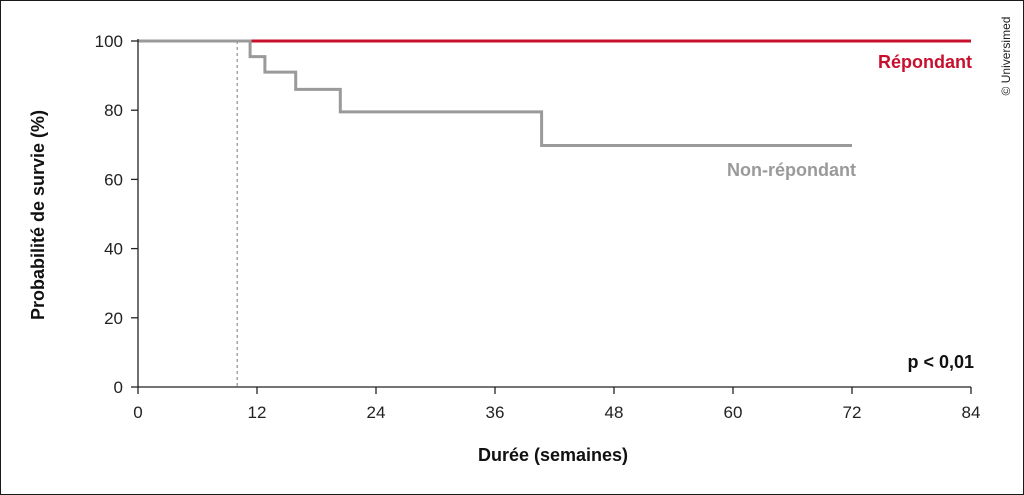  I want to click on p-value-annotation: p < 0,01, so click(940, 362).